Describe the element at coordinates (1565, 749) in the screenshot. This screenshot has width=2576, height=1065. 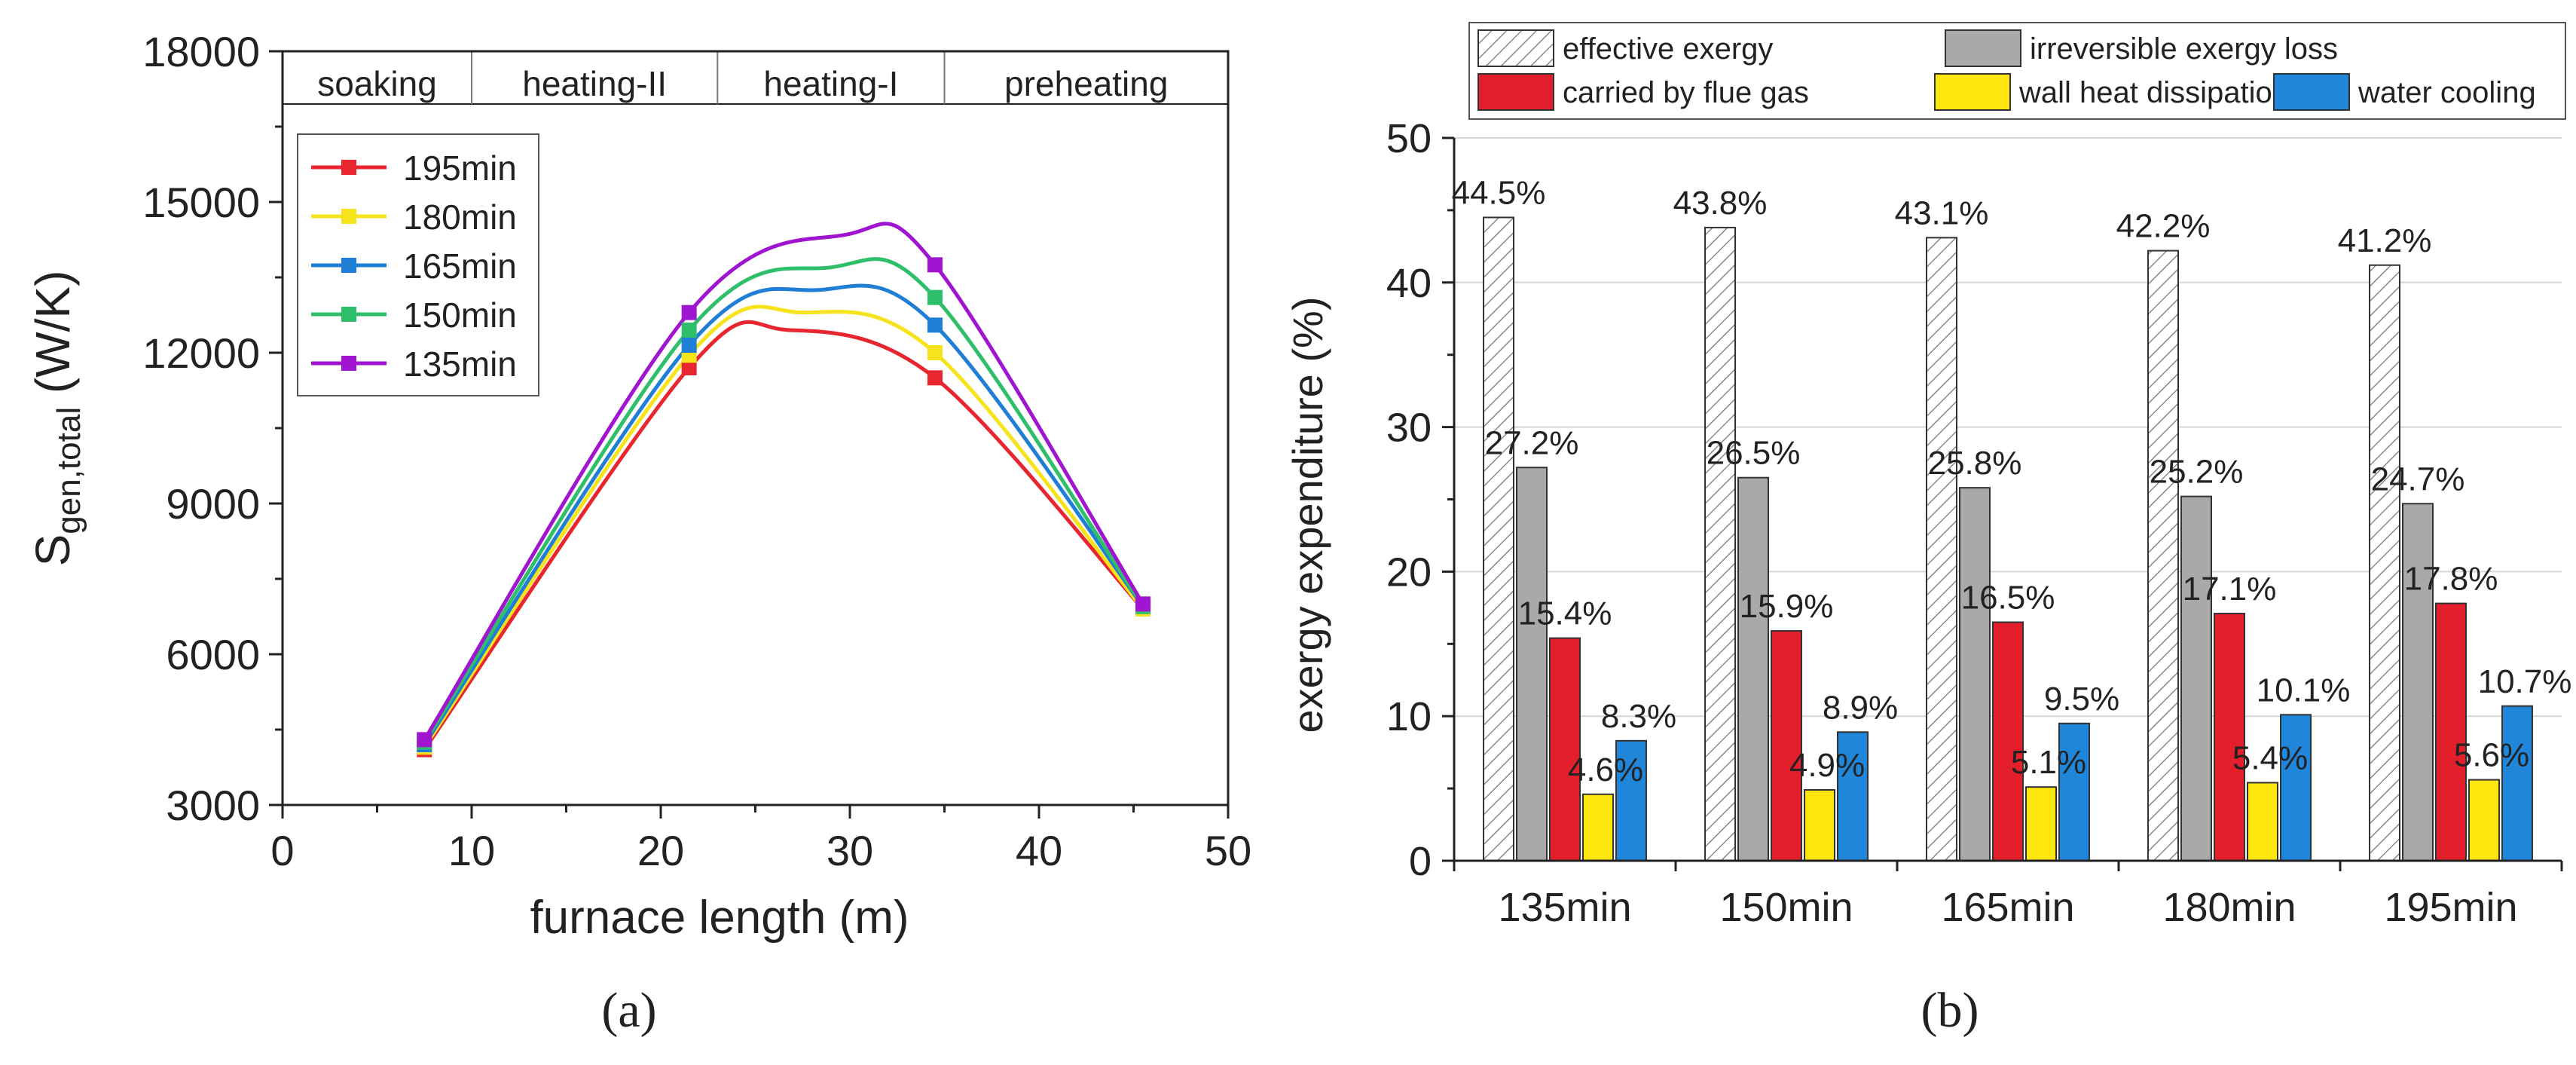
I see `bar-carried-by-flue-gas-135min` at that location.